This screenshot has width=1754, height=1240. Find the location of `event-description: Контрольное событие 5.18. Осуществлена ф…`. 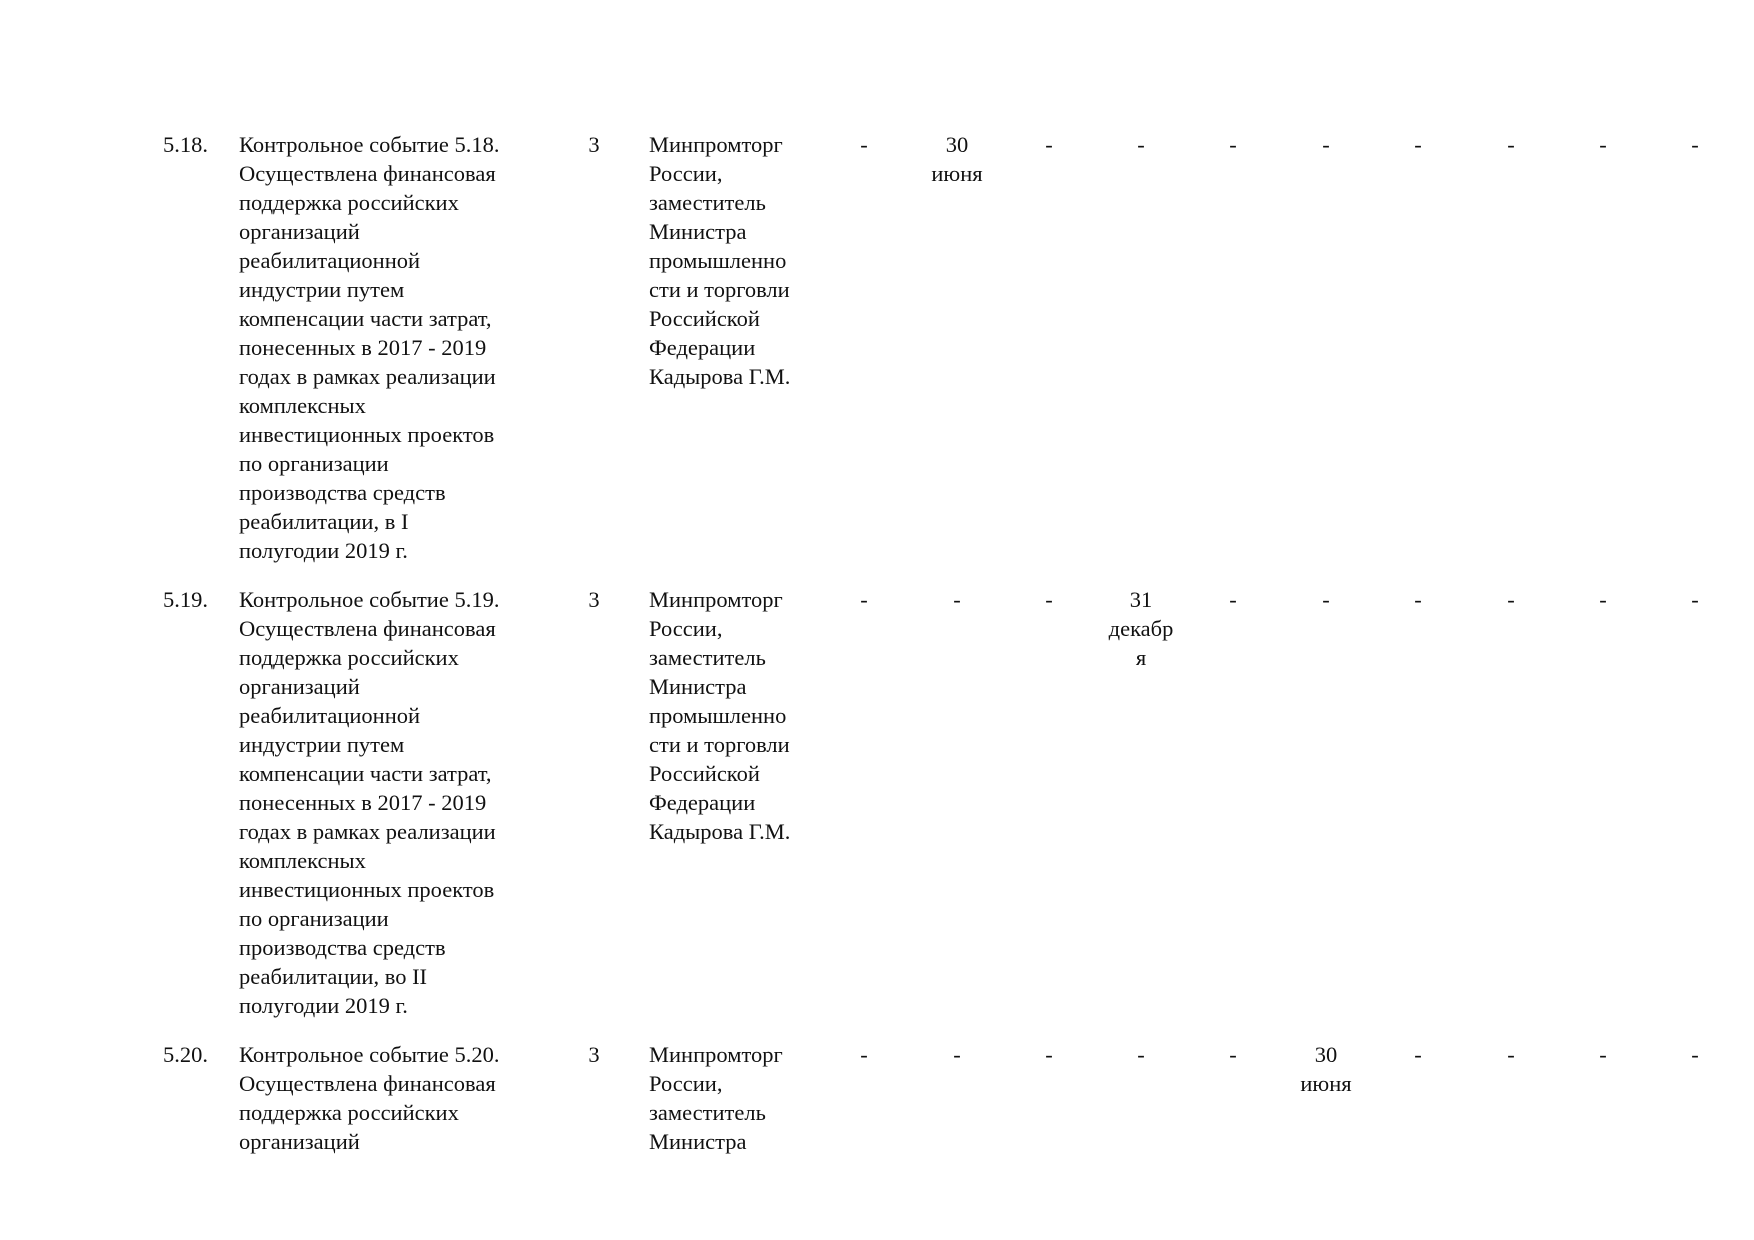

event-description: Контрольное событие 5.18. Осуществлена ф… is located at coordinates (369, 347).